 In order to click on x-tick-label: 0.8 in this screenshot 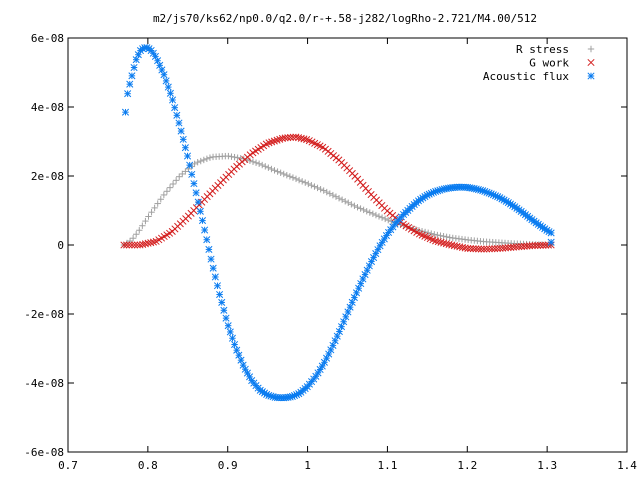, I will do `click(148, 465)`.